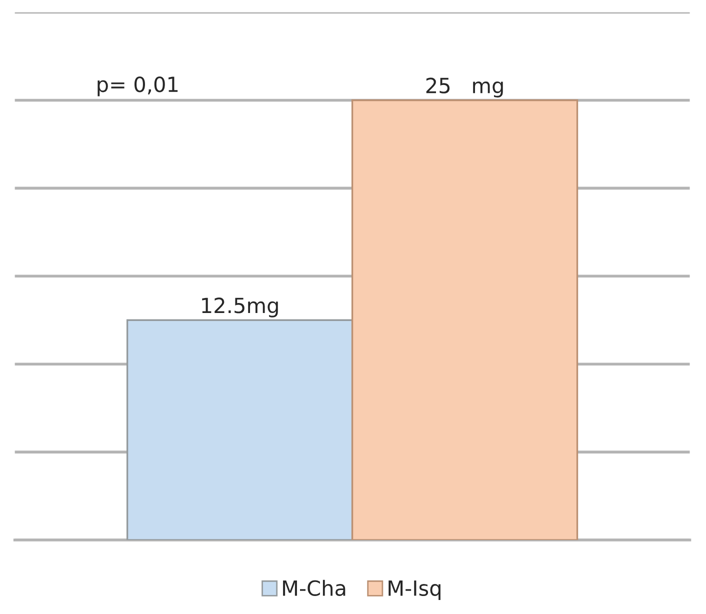  Describe the element at coordinates (464, 88) in the screenshot. I see `data-label: 25 mg` at that location.